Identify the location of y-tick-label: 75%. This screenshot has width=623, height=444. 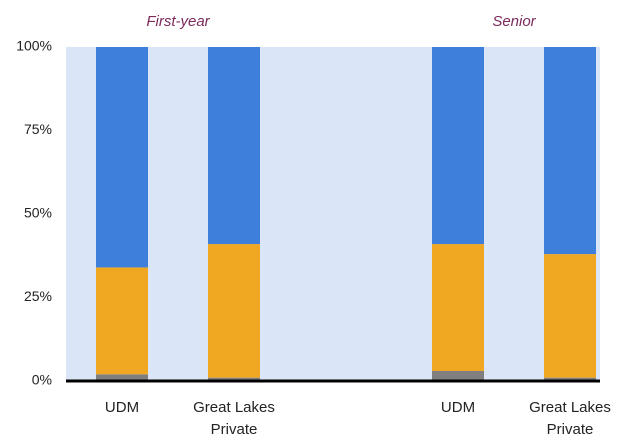
(38, 129).